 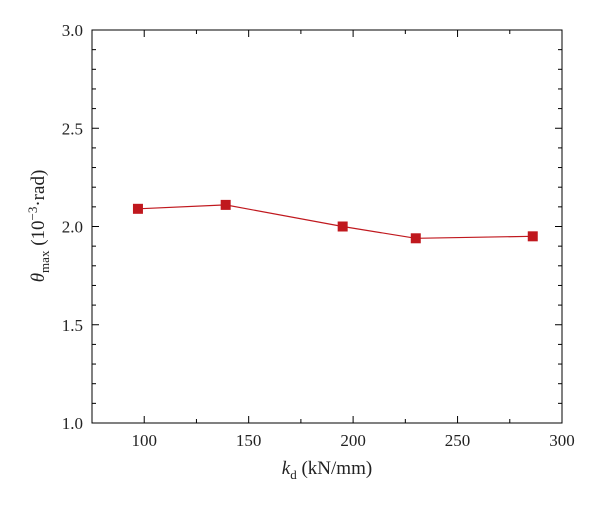 I want to click on series-line, so click(x=335, y=221).